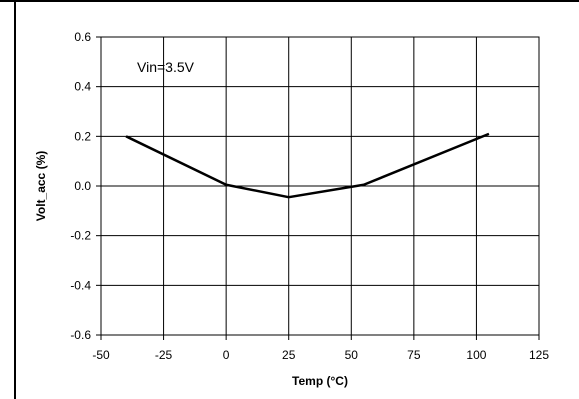  I want to click on x-tick-label-1: -25, so click(164, 355).